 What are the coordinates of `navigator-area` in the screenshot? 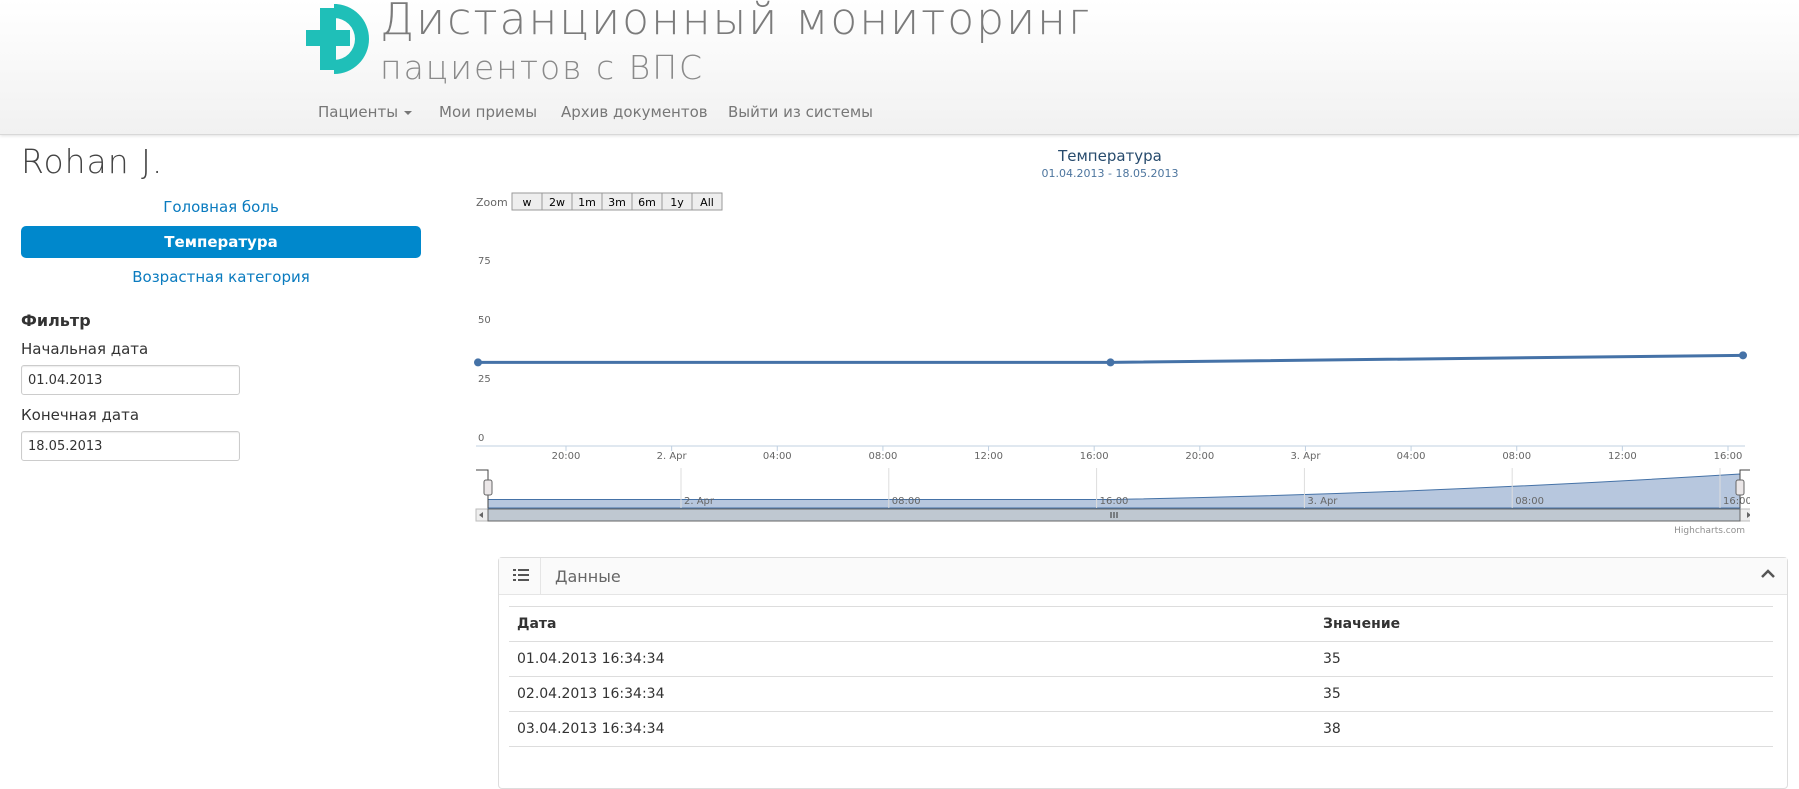 It's located at (1114, 491).